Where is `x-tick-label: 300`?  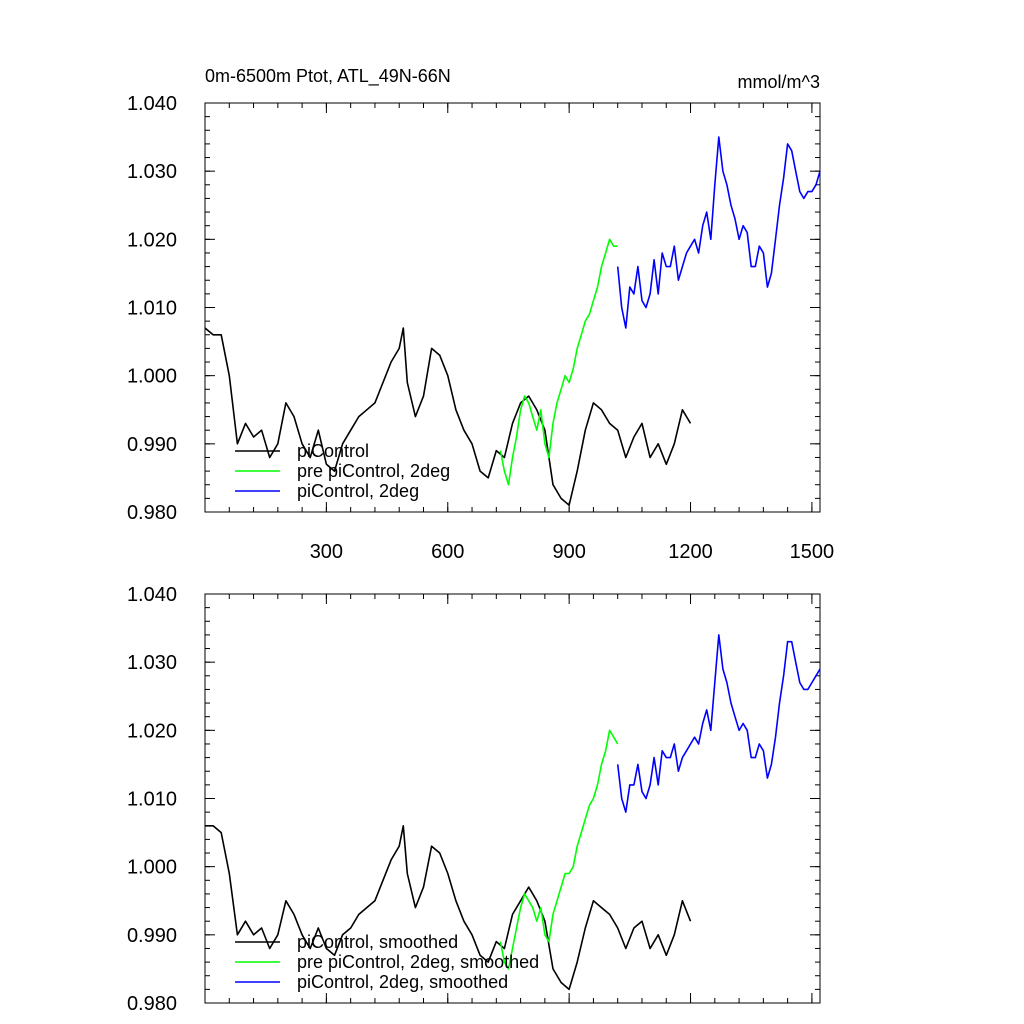 x-tick-label: 300 is located at coordinates (326, 552).